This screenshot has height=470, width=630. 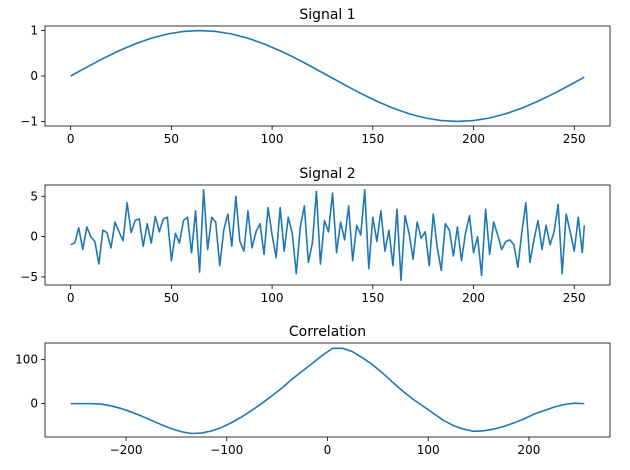 What do you see at coordinates (34, 196) in the screenshot?
I see `y-tick-label: 5` at bounding box center [34, 196].